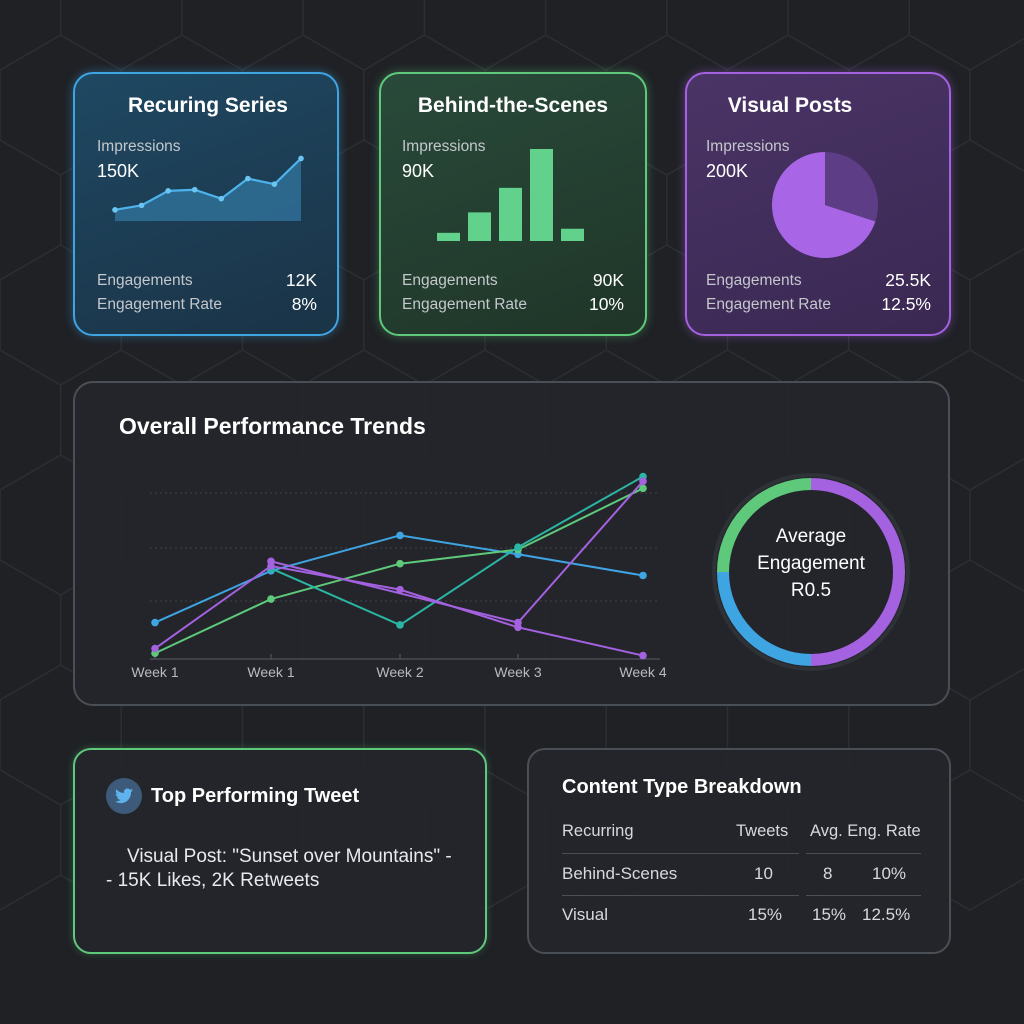  What do you see at coordinates (811, 590) in the screenshot?
I see `gauge-value: R0.5` at bounding box center [811, 590].